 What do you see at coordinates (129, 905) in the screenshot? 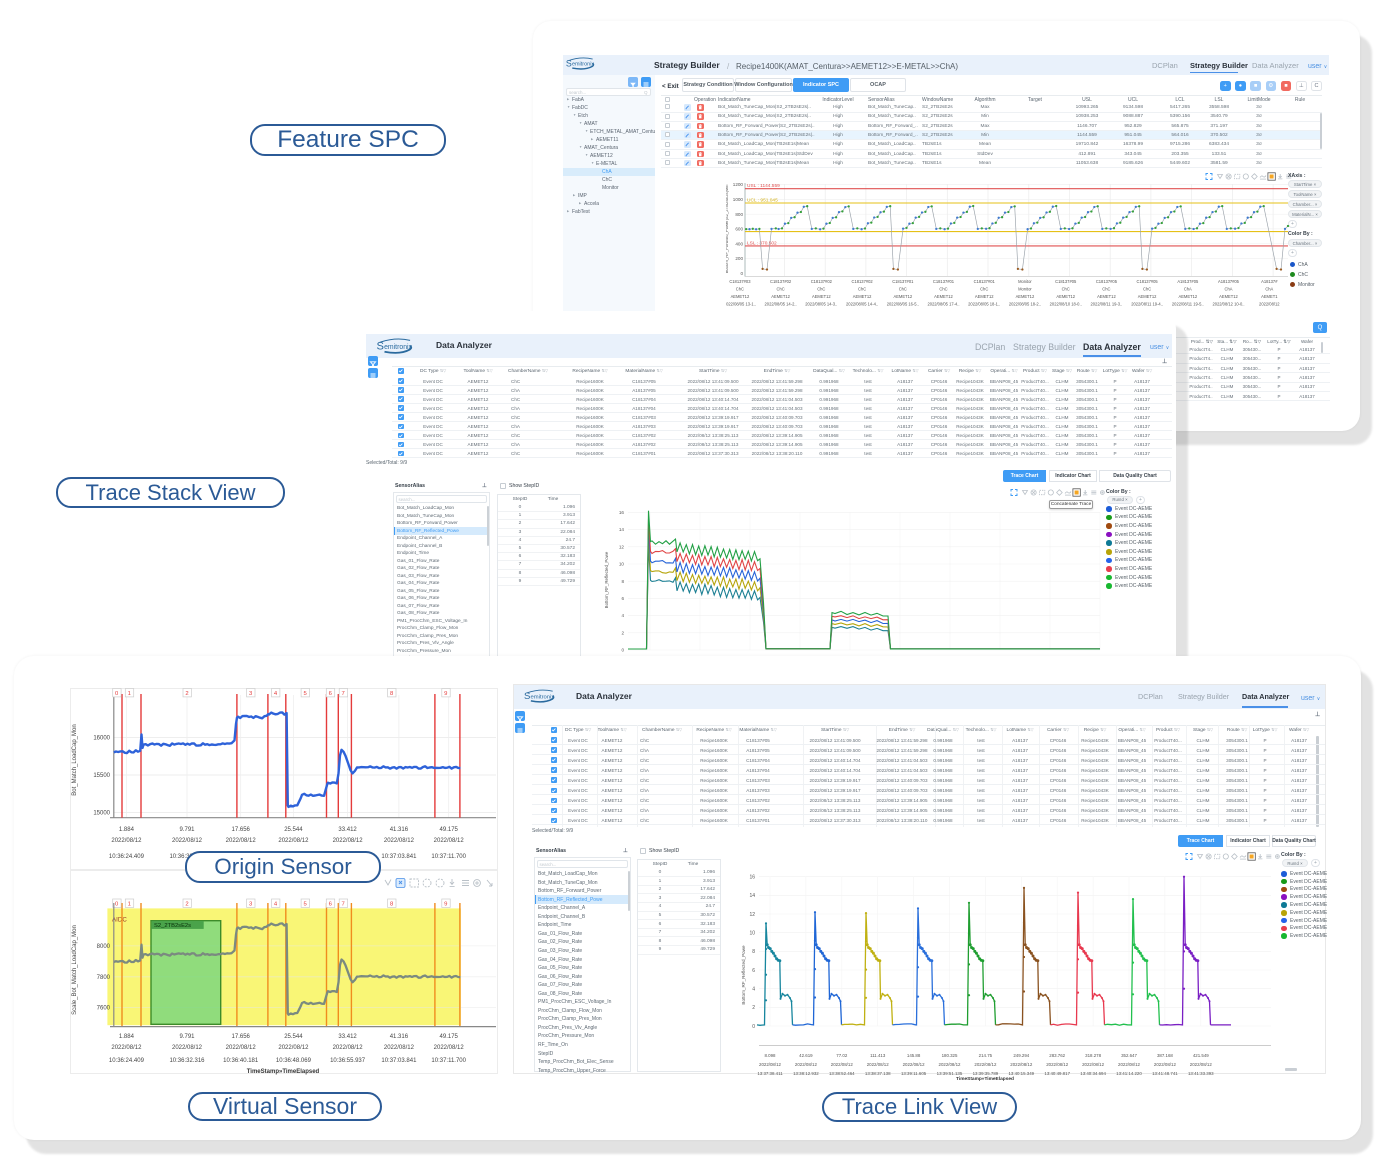
I see `svg-text: 1` at bounding box center [129, 905].